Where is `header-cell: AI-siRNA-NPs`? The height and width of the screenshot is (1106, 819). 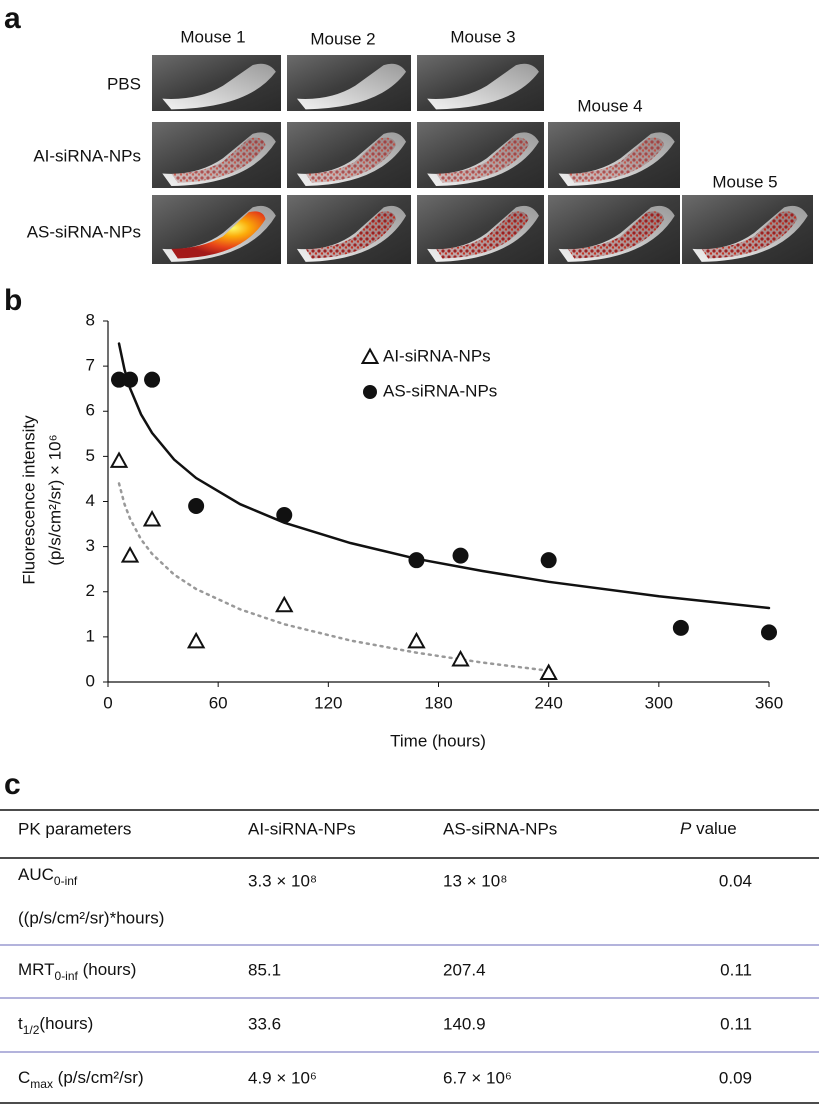
header-cell: AI-siRNA-NPs is located at coordinates (302, 828).